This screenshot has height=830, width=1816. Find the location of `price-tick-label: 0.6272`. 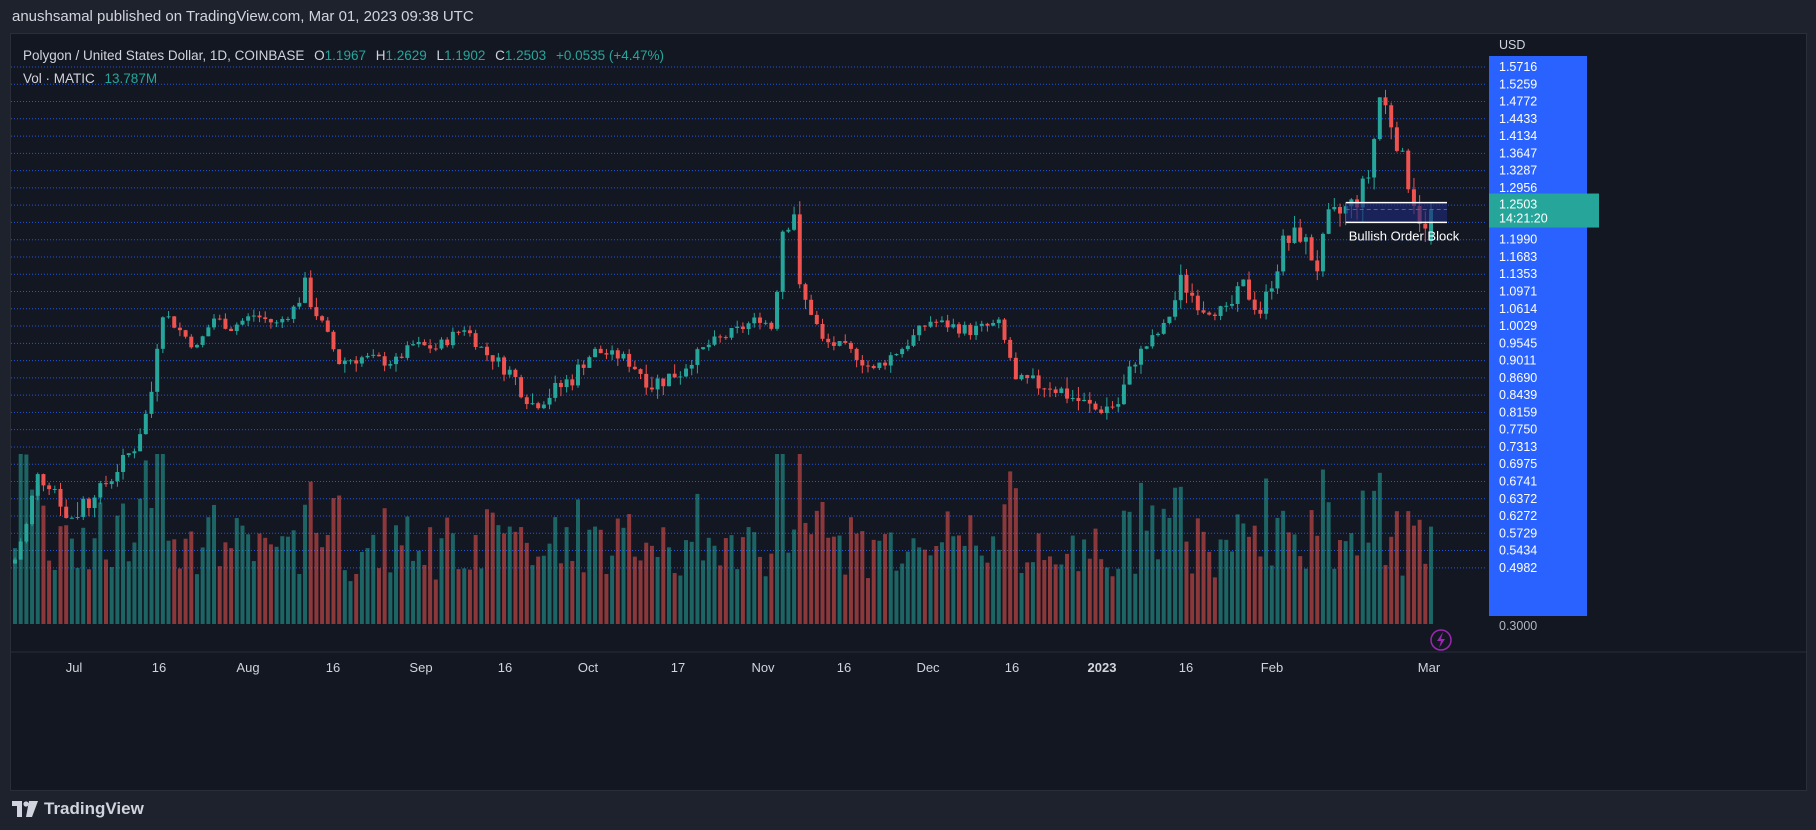

price-tick-label: 0.6272 is located at coordinates (1518, 516).